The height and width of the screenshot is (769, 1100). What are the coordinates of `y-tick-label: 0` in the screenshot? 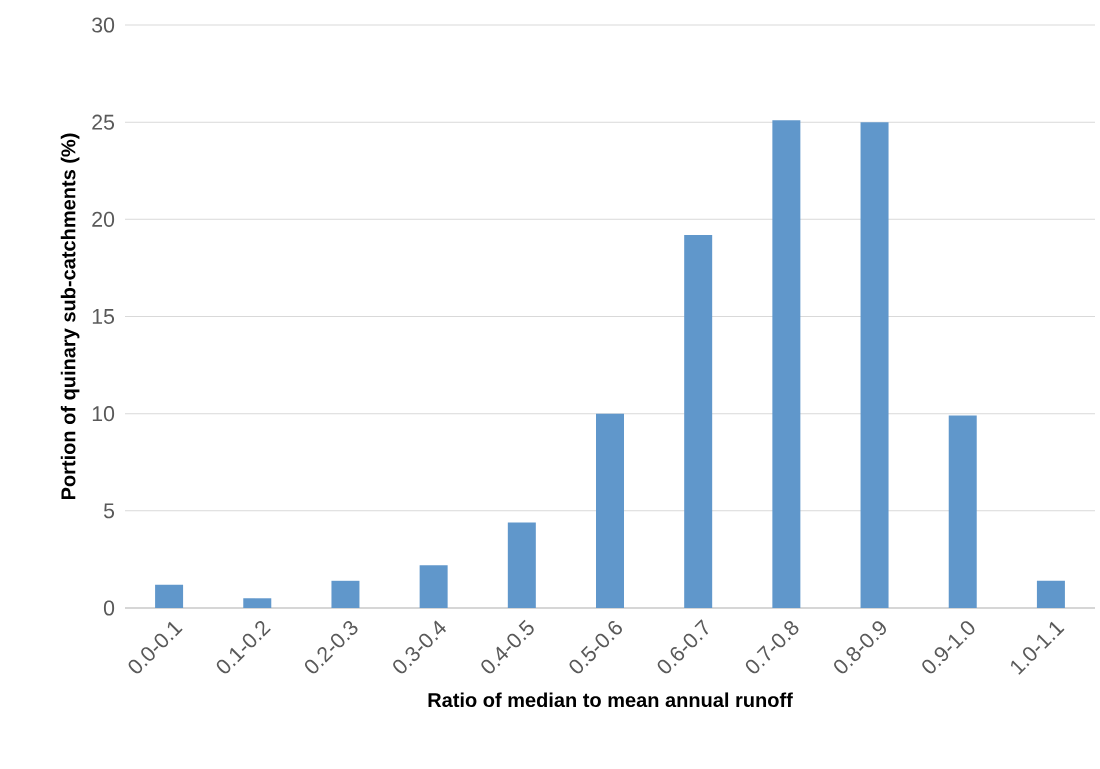 It's located at (109, 608).